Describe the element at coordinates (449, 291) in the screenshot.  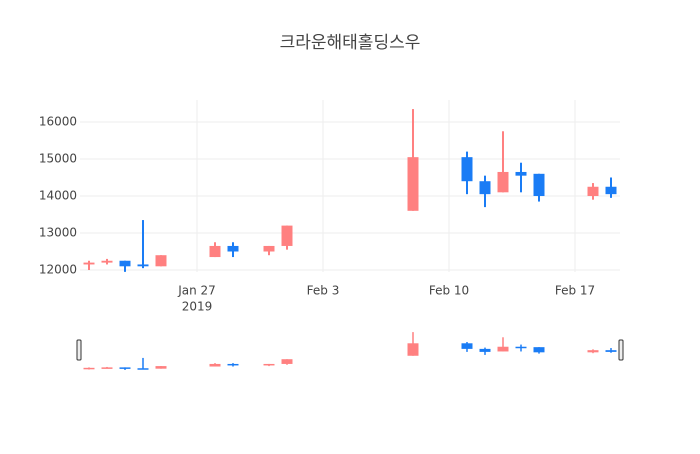
I see `x-tick-label: Feb 10` at that location.